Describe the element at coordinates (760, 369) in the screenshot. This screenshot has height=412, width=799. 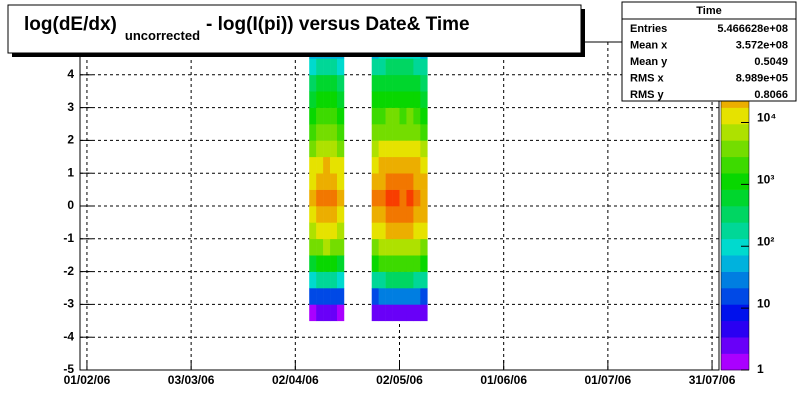
I see `z-tick-label: 1` at that location.